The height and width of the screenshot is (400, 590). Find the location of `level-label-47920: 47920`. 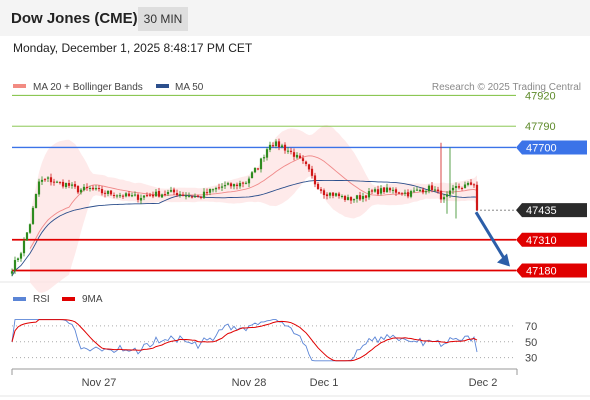

level-label-47920: 47920 is located at coordinates (540, 96).